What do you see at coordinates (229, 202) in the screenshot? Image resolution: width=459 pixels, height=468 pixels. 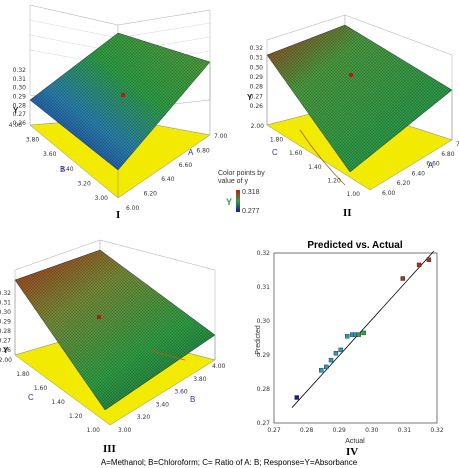 I see `legend-symbol: Y` at bounding box center [229, 202].